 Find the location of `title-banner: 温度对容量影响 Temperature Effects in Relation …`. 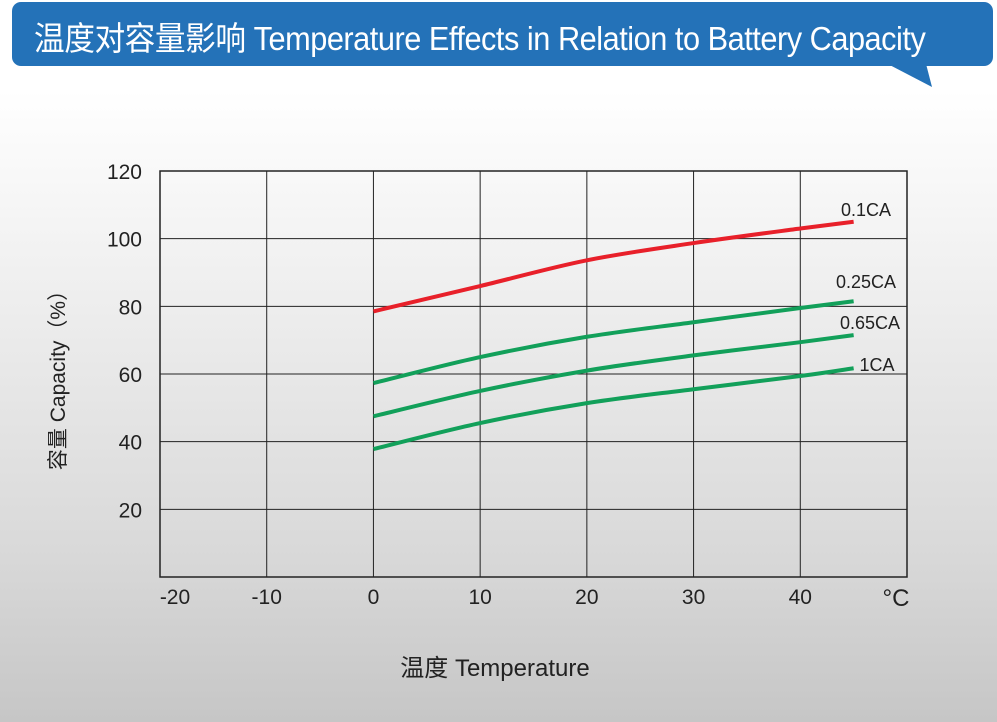

title-banner: 温度对容量影响 Temperature Effects in Relation … is located at coordinates (502, 34).